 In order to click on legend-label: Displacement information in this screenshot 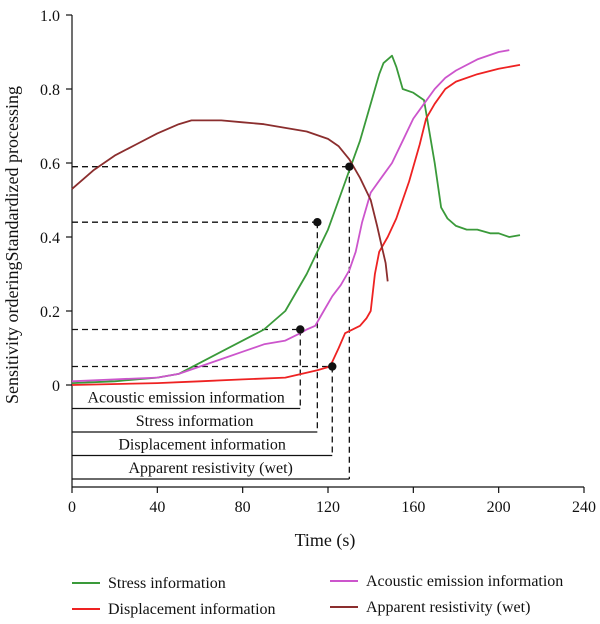, I will do `click(192, 609)`.